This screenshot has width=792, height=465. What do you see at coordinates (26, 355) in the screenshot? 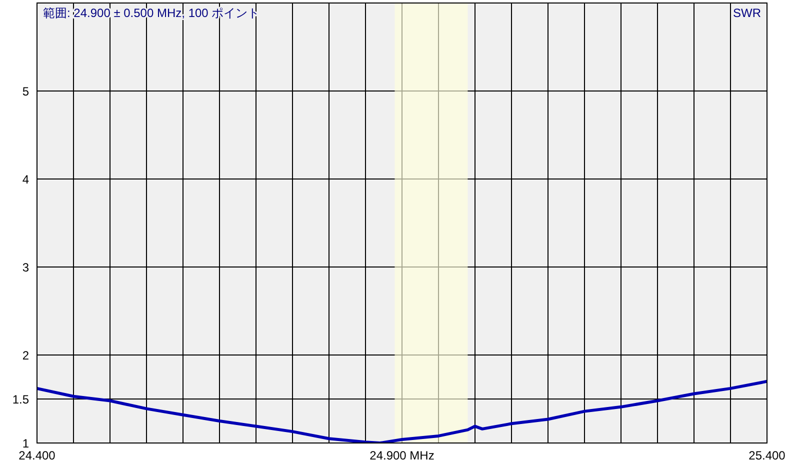
I see `y-tick-label: 2` at bounding box center [26, 355].